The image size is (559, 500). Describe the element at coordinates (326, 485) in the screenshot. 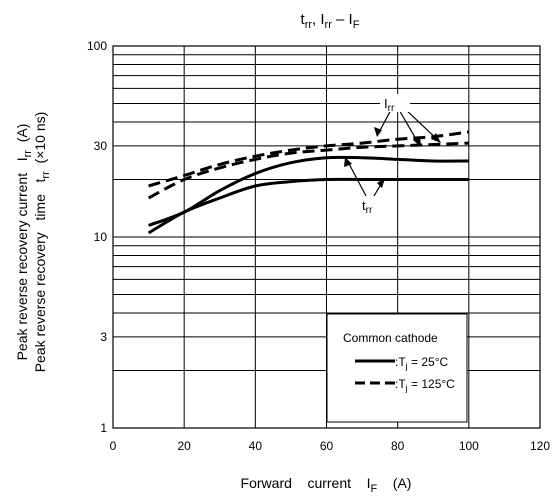

I see `x-axis-label: Forward current IF (A)` at that location.